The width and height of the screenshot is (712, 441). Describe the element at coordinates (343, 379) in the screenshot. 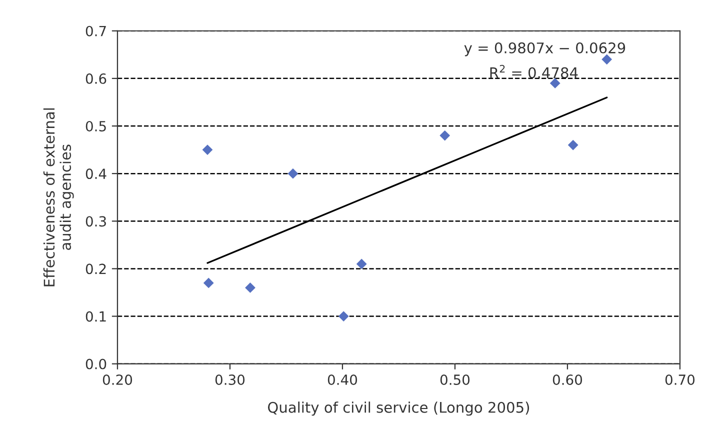

I see `x-tick-label: 0.40` at that location.